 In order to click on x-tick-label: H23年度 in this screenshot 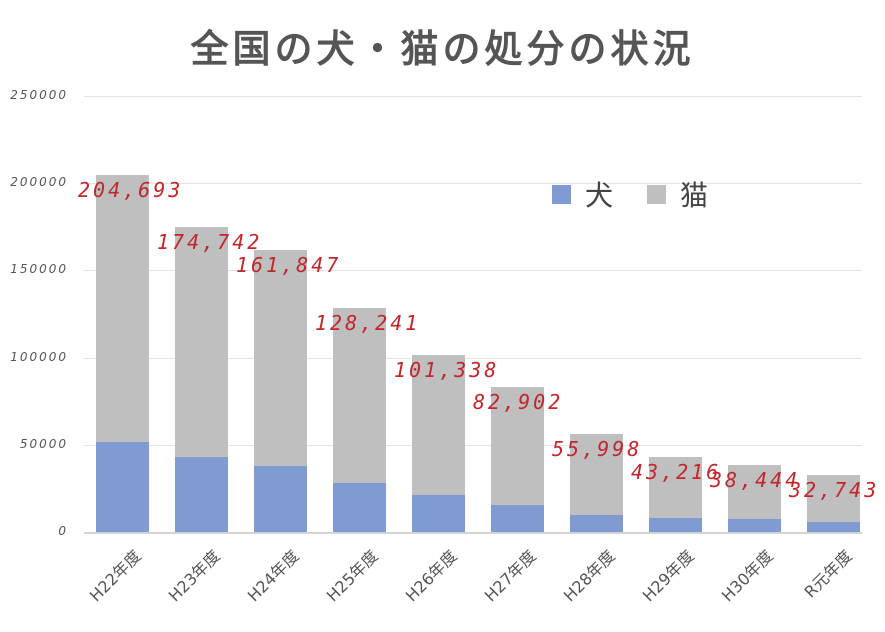, I will do `click(194, 576)`.